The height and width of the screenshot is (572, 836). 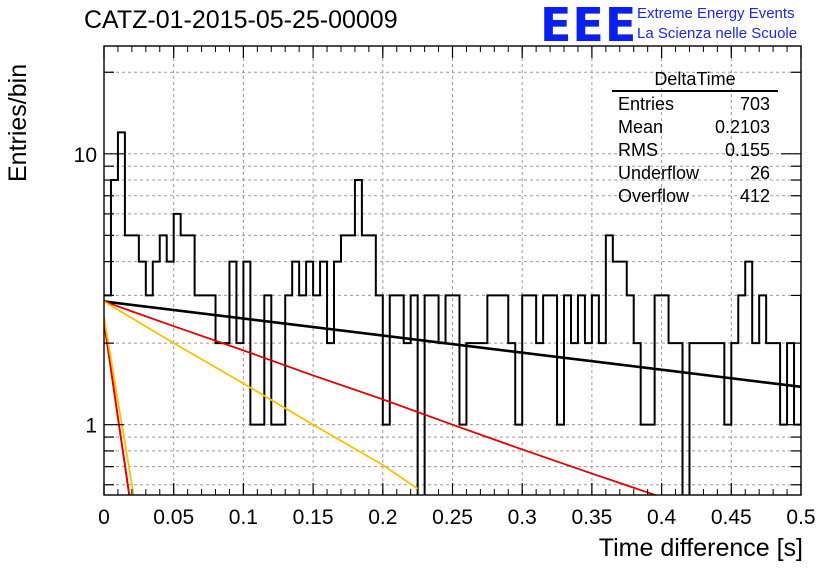 What do you see at coordinates (243, 517) in the screenshot?
I see `x-tick-label: 0.1` at bounding box center [243, 517].